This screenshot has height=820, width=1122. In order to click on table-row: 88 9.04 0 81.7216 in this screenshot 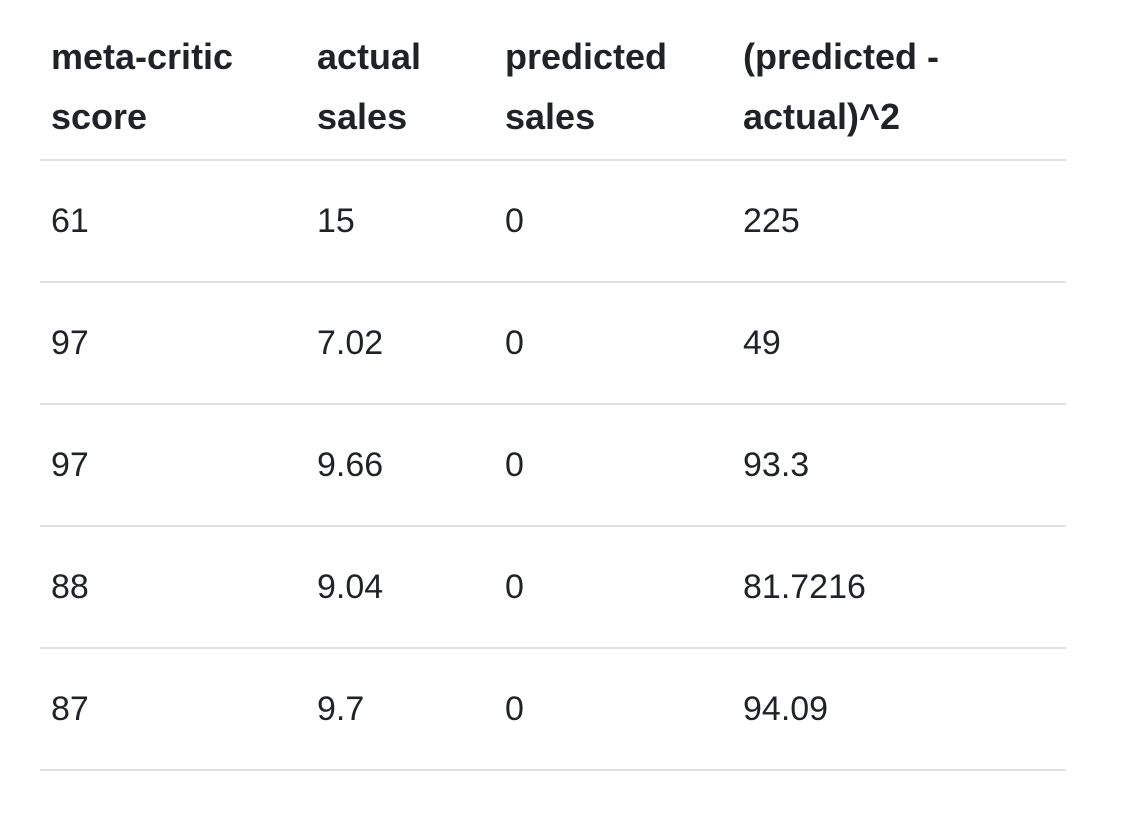, I will do `click(553, 587)`.